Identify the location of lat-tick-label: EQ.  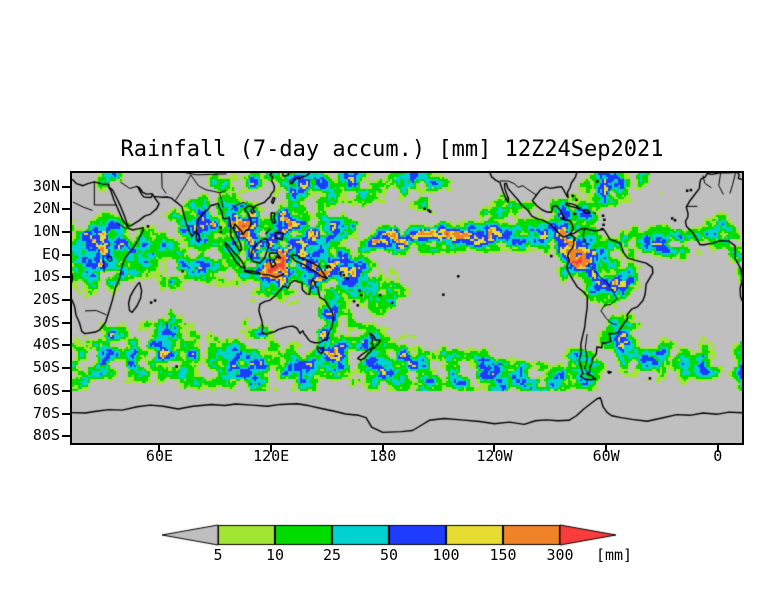
(50, 253).